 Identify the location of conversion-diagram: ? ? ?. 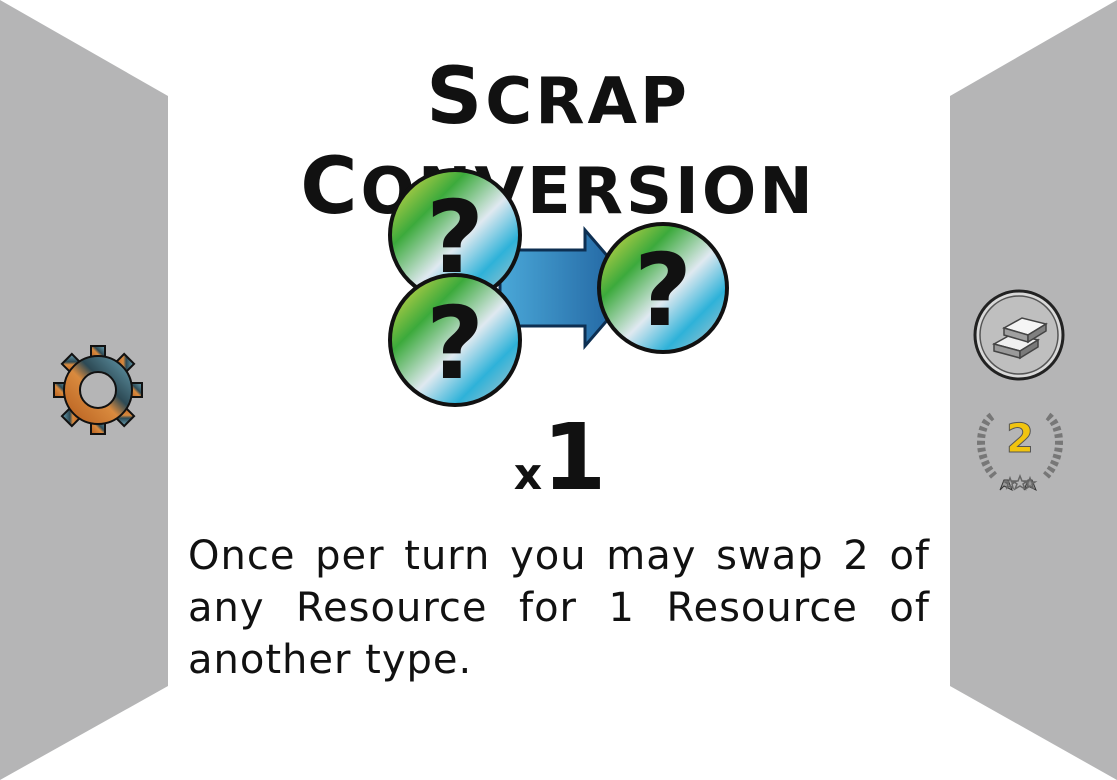
(558, 287).